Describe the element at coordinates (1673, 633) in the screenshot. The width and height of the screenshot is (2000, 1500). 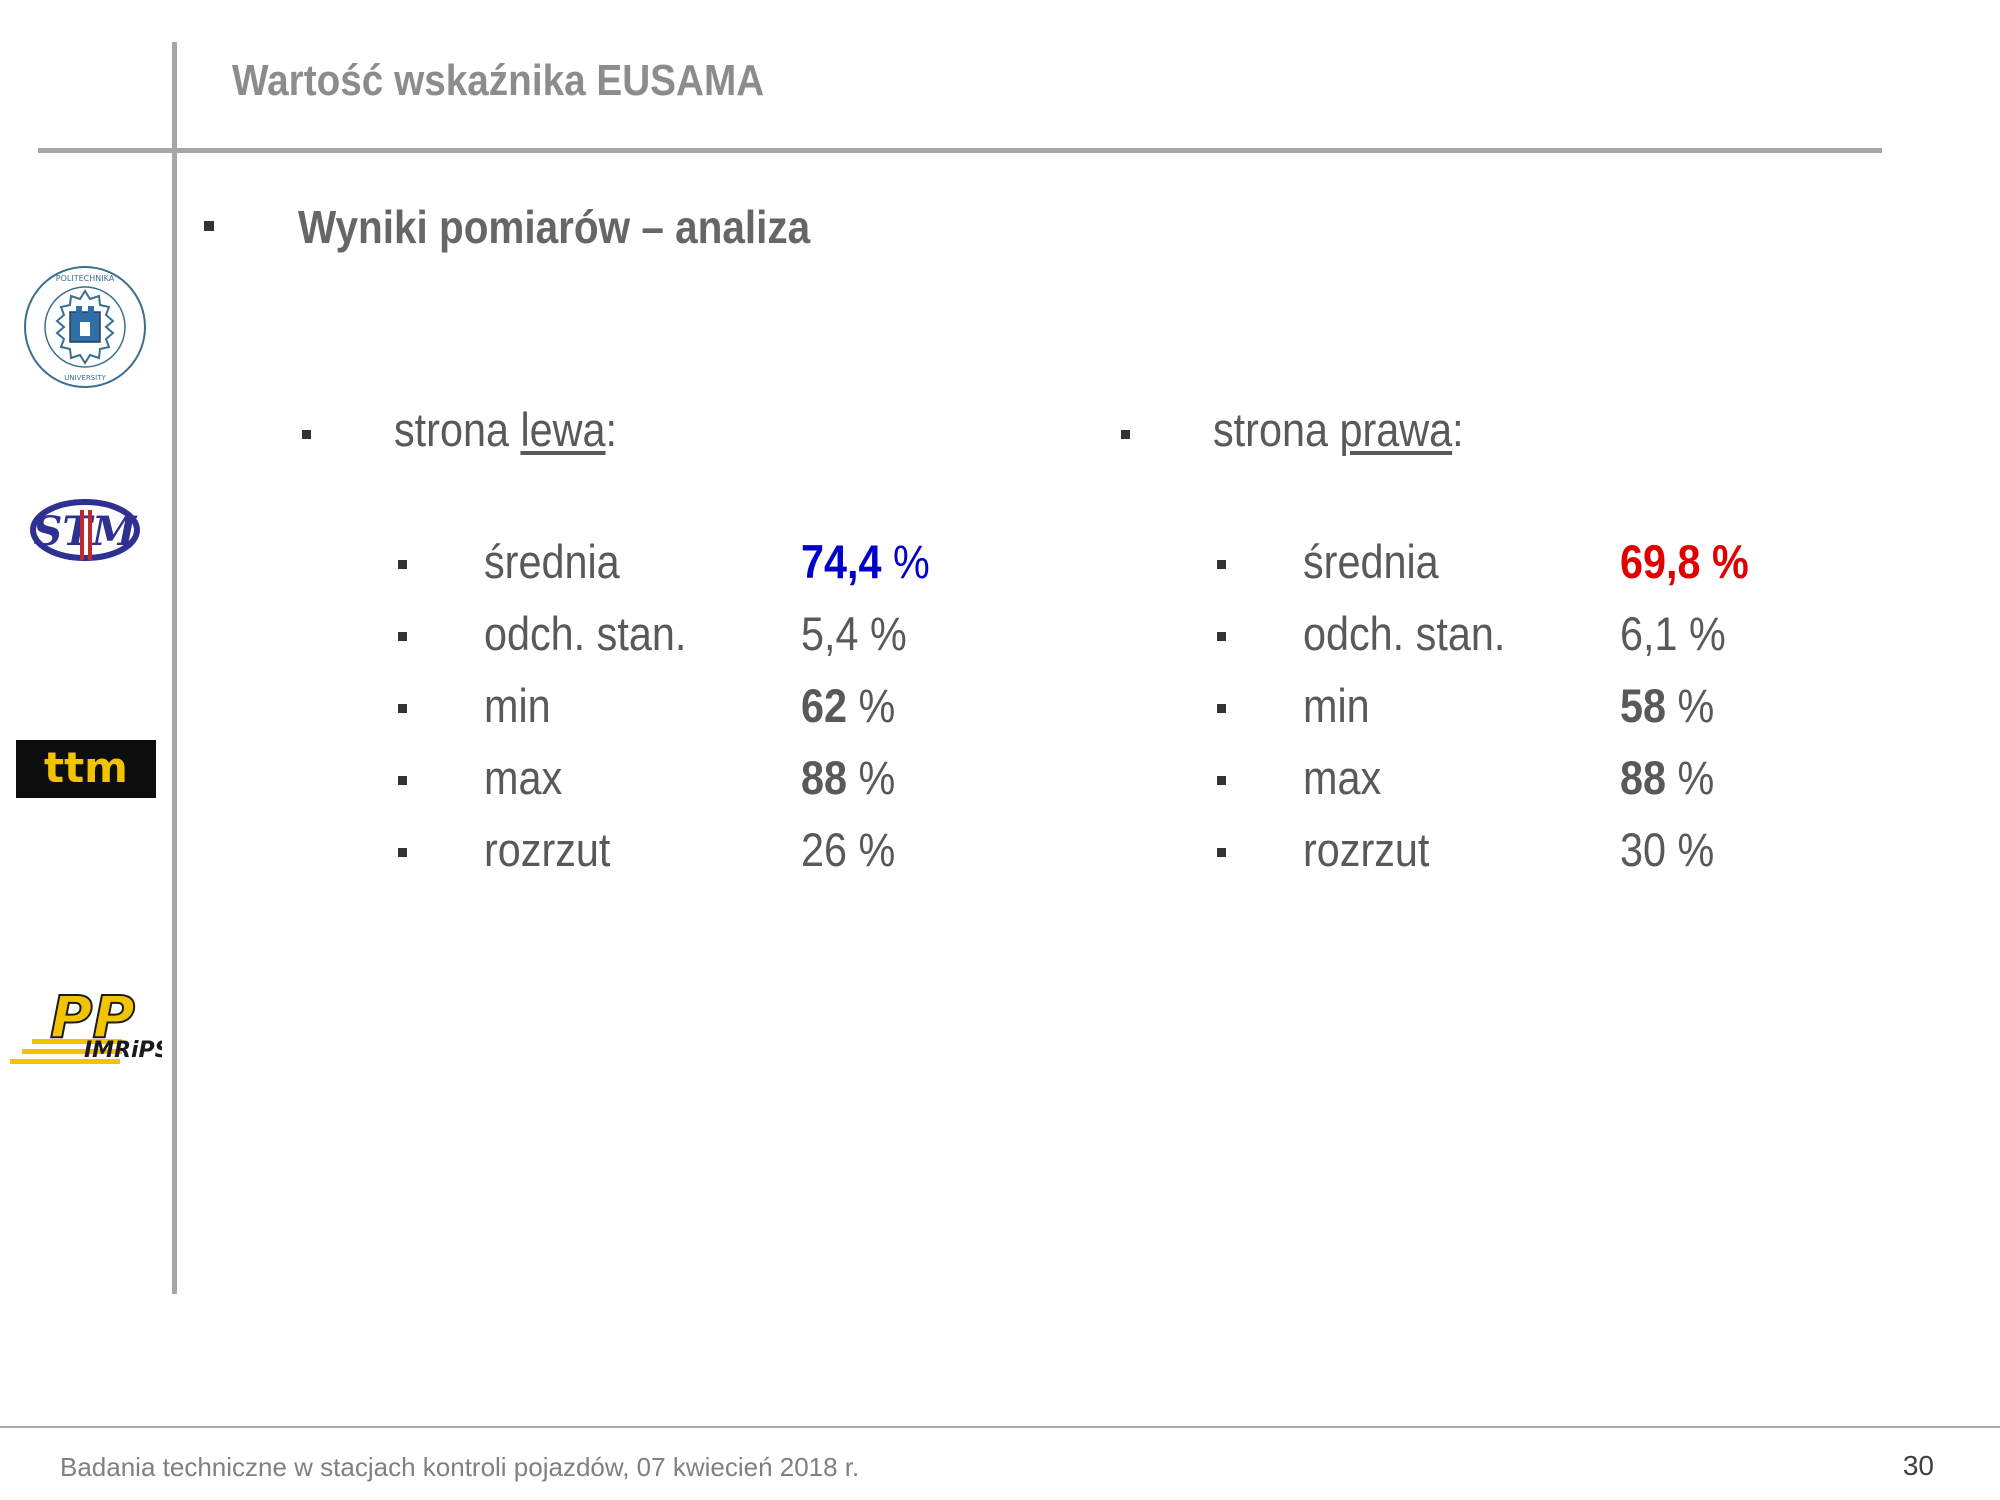
I see `right-std-value: 6,1 %` at that location.